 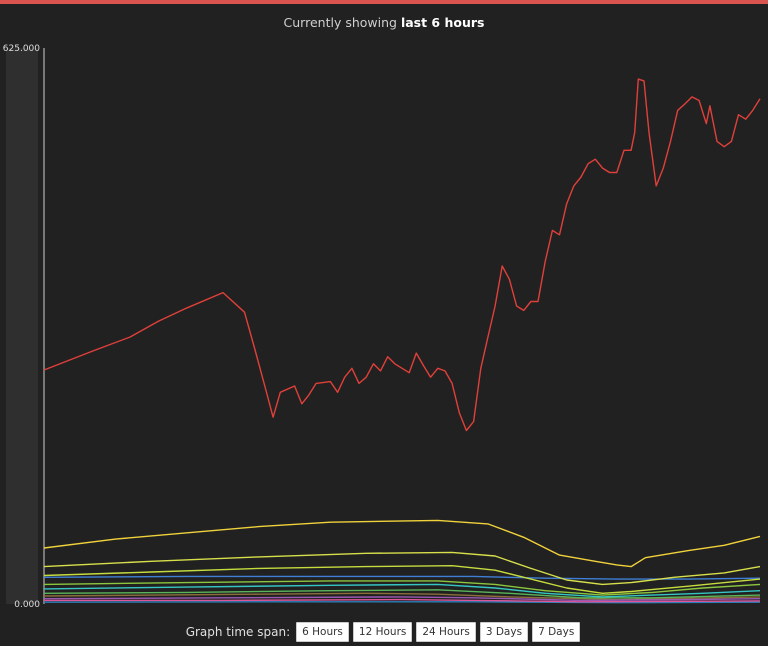 I want to click on top-accent-bar, so click(x=384, y=2).